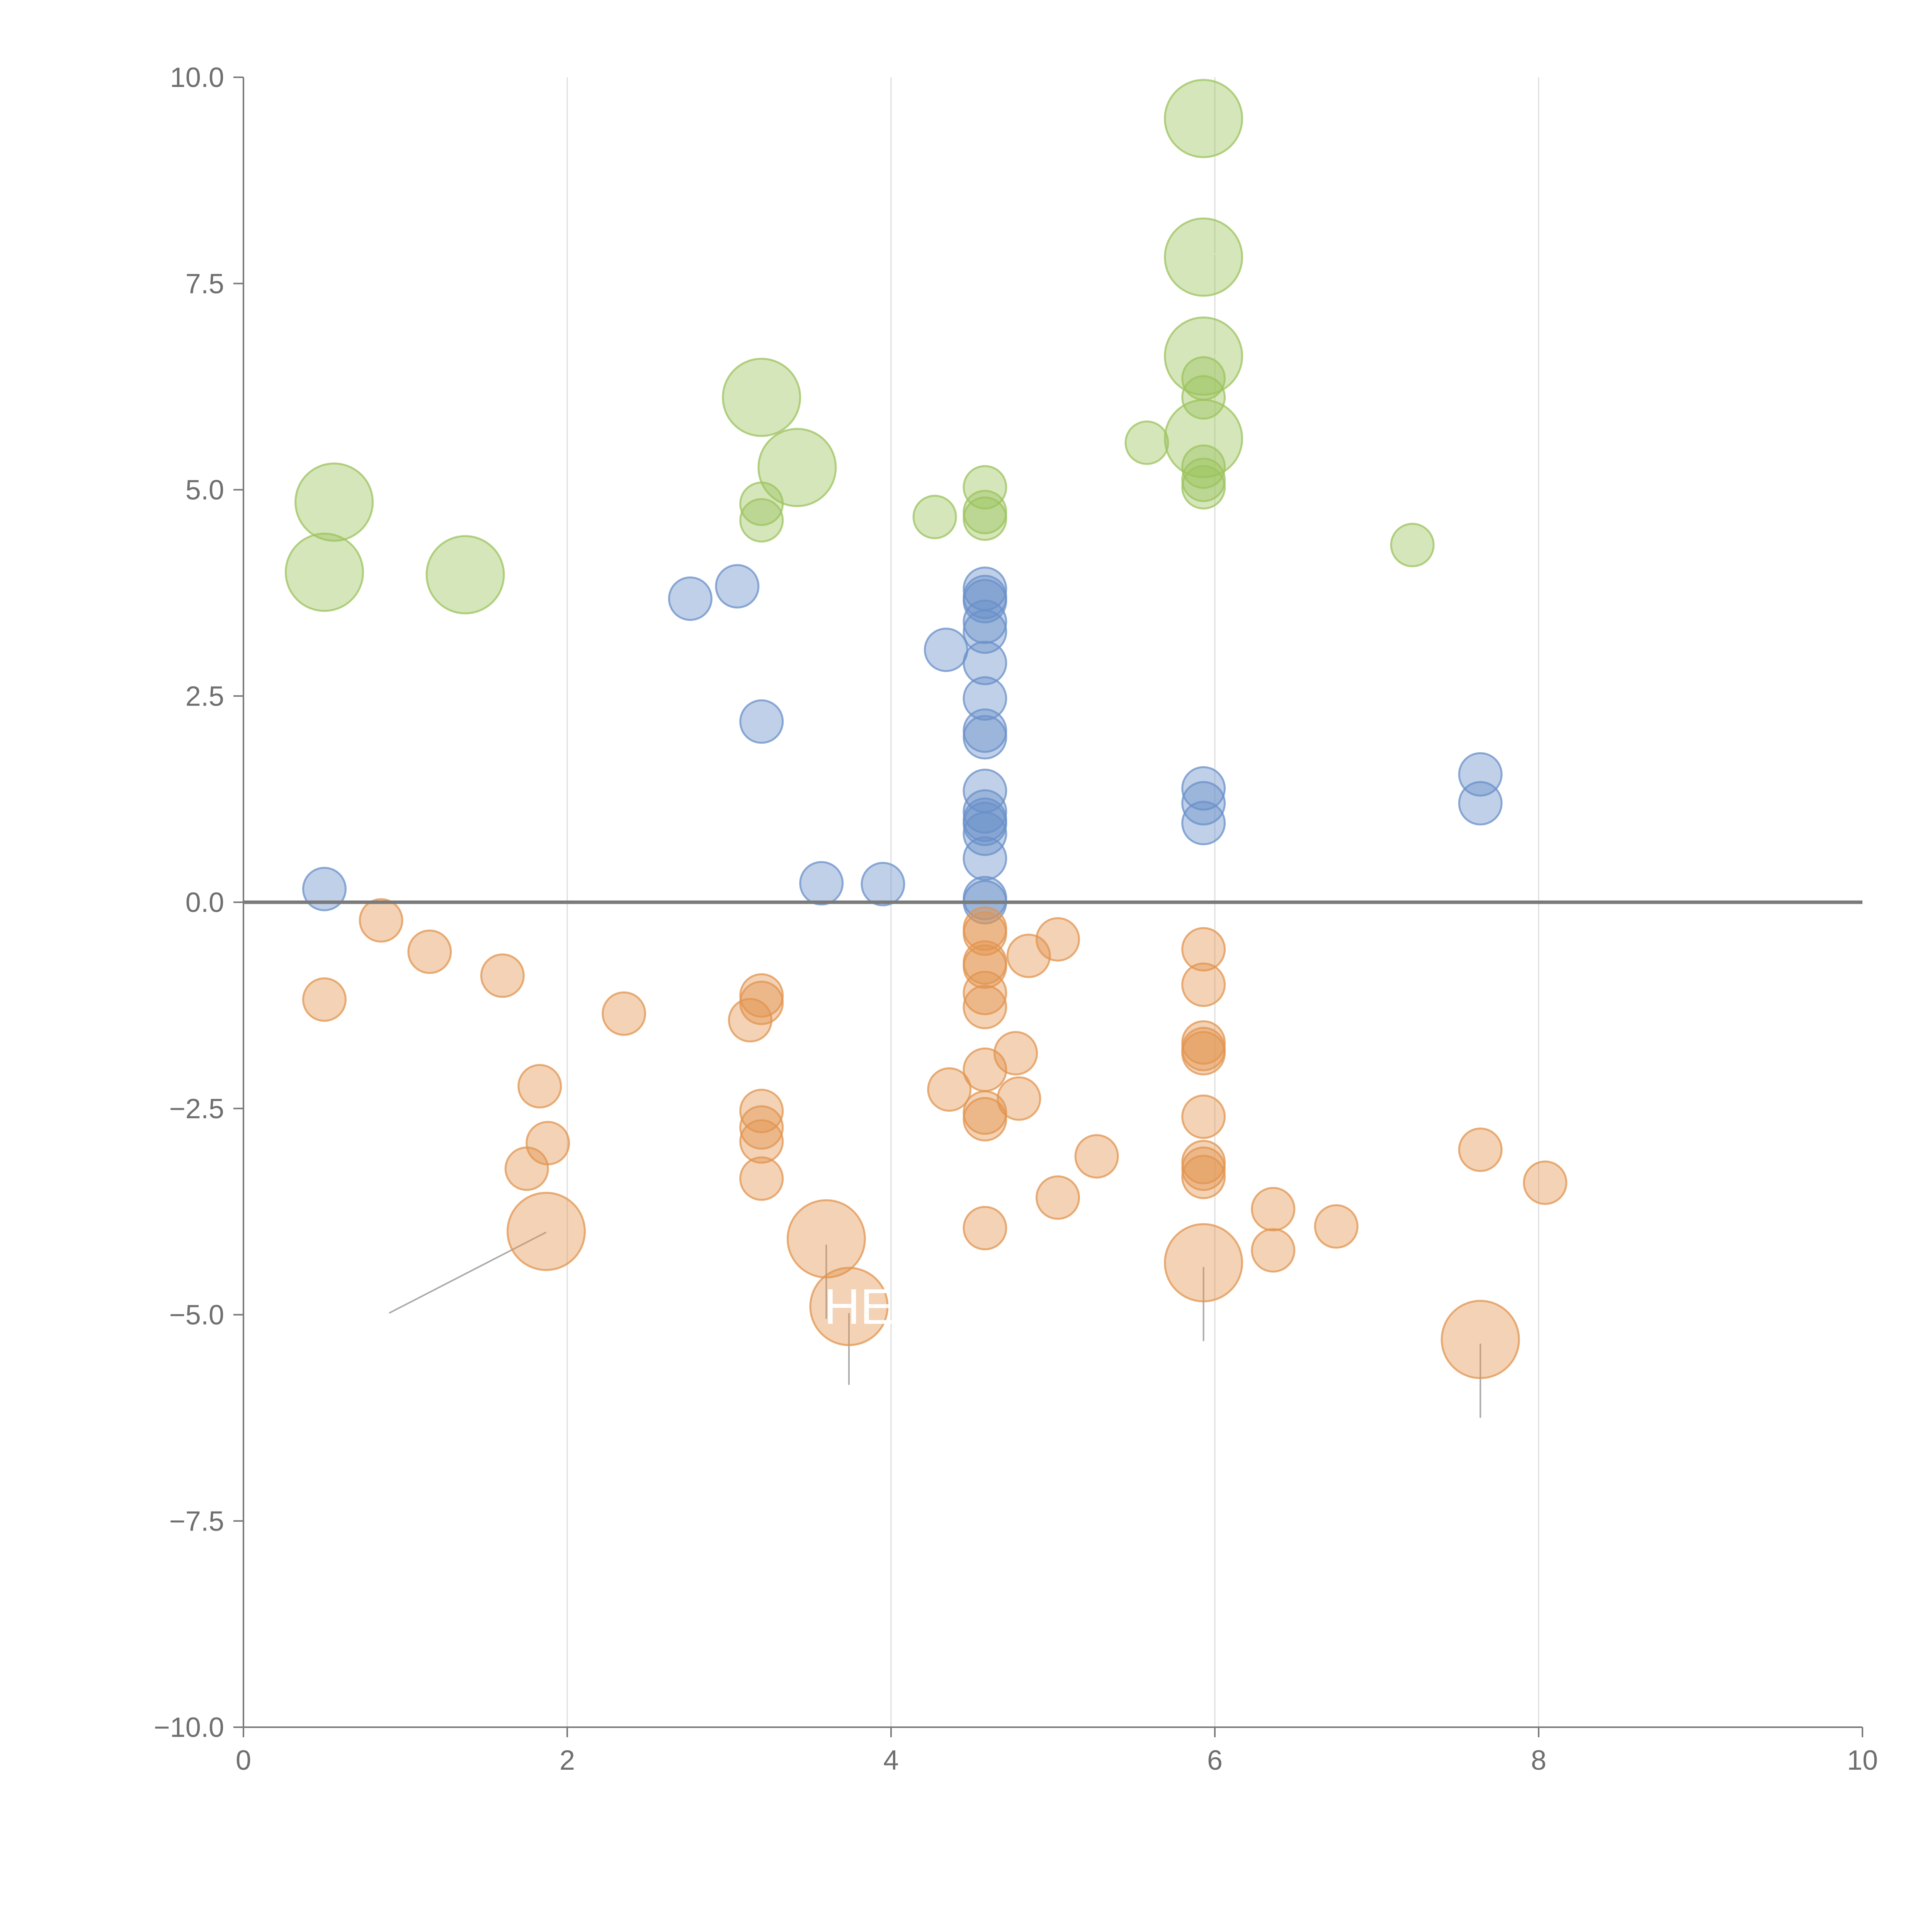  What do you see at coordinates (1863, 1760) in the screenshot?
I see `x-tick-label: 10` at bounding box center [1863, 1760].